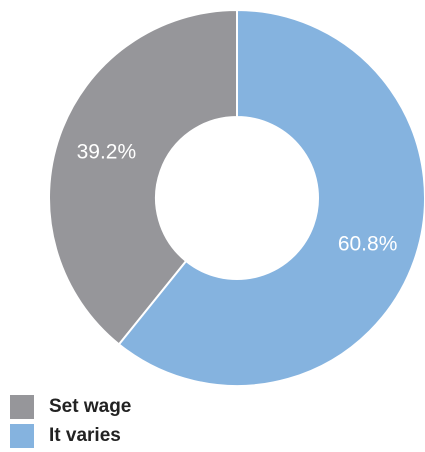  What do you see at coordinates (22, 435) in the screenshot?
I see `legend-swatch-it-varies` at bounding box center [22, 435].